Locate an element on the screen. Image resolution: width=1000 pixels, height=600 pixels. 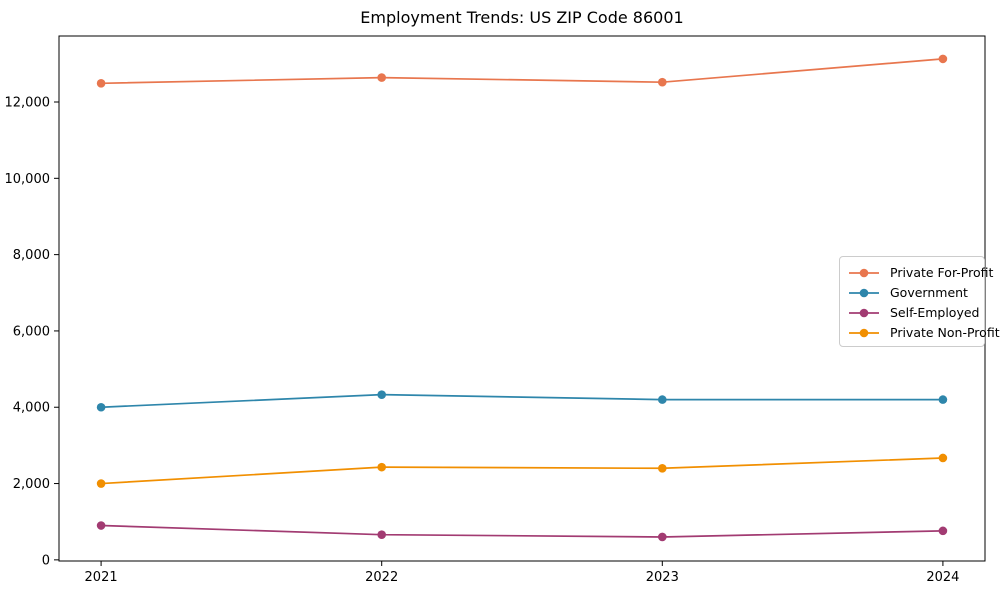
y-tick-label: 10,000 is located at coordinates (28, 179).